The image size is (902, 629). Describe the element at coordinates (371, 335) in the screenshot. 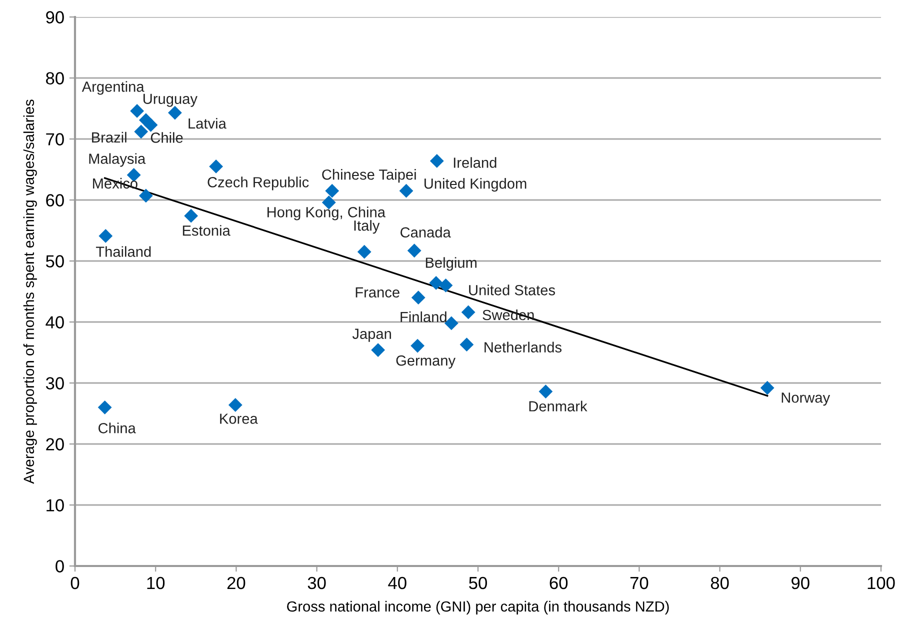

I see `annotation: Japan` at that location.